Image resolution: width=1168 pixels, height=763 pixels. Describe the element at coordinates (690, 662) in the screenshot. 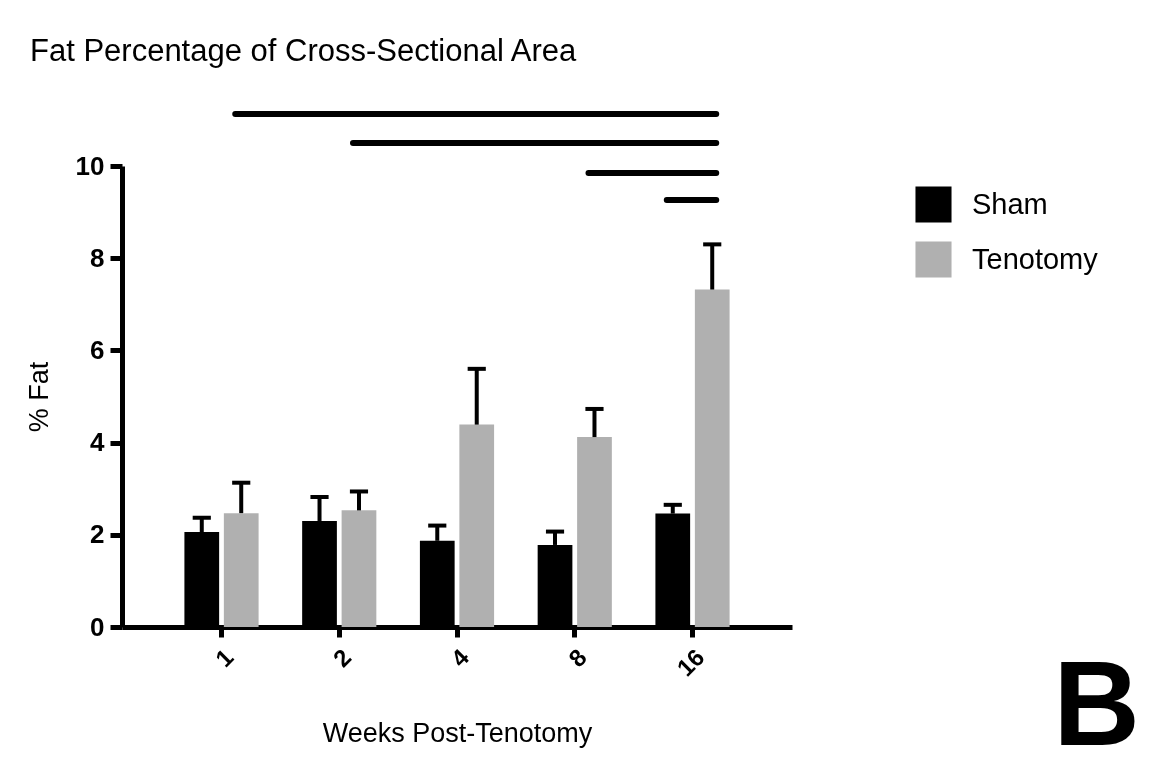

I see `x-tick-label: 16` at that location.